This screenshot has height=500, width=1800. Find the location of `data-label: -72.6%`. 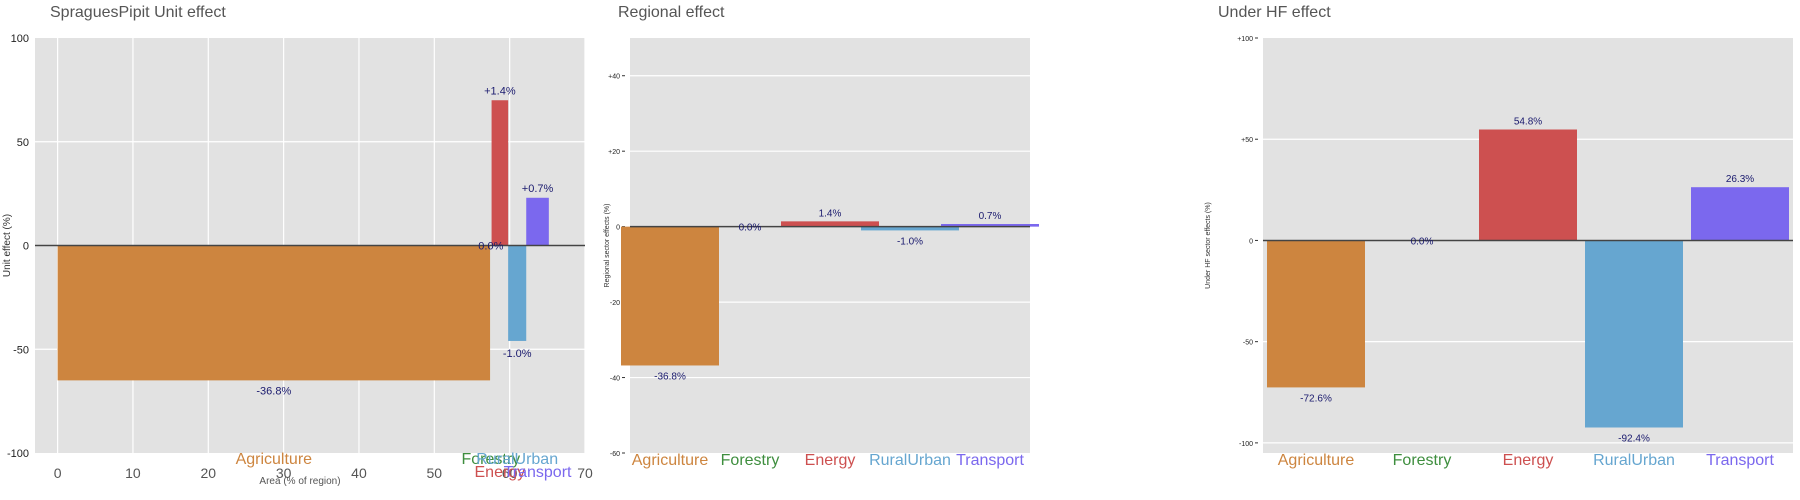

data-label: -72.6% is located at coordinates (1316, 398).